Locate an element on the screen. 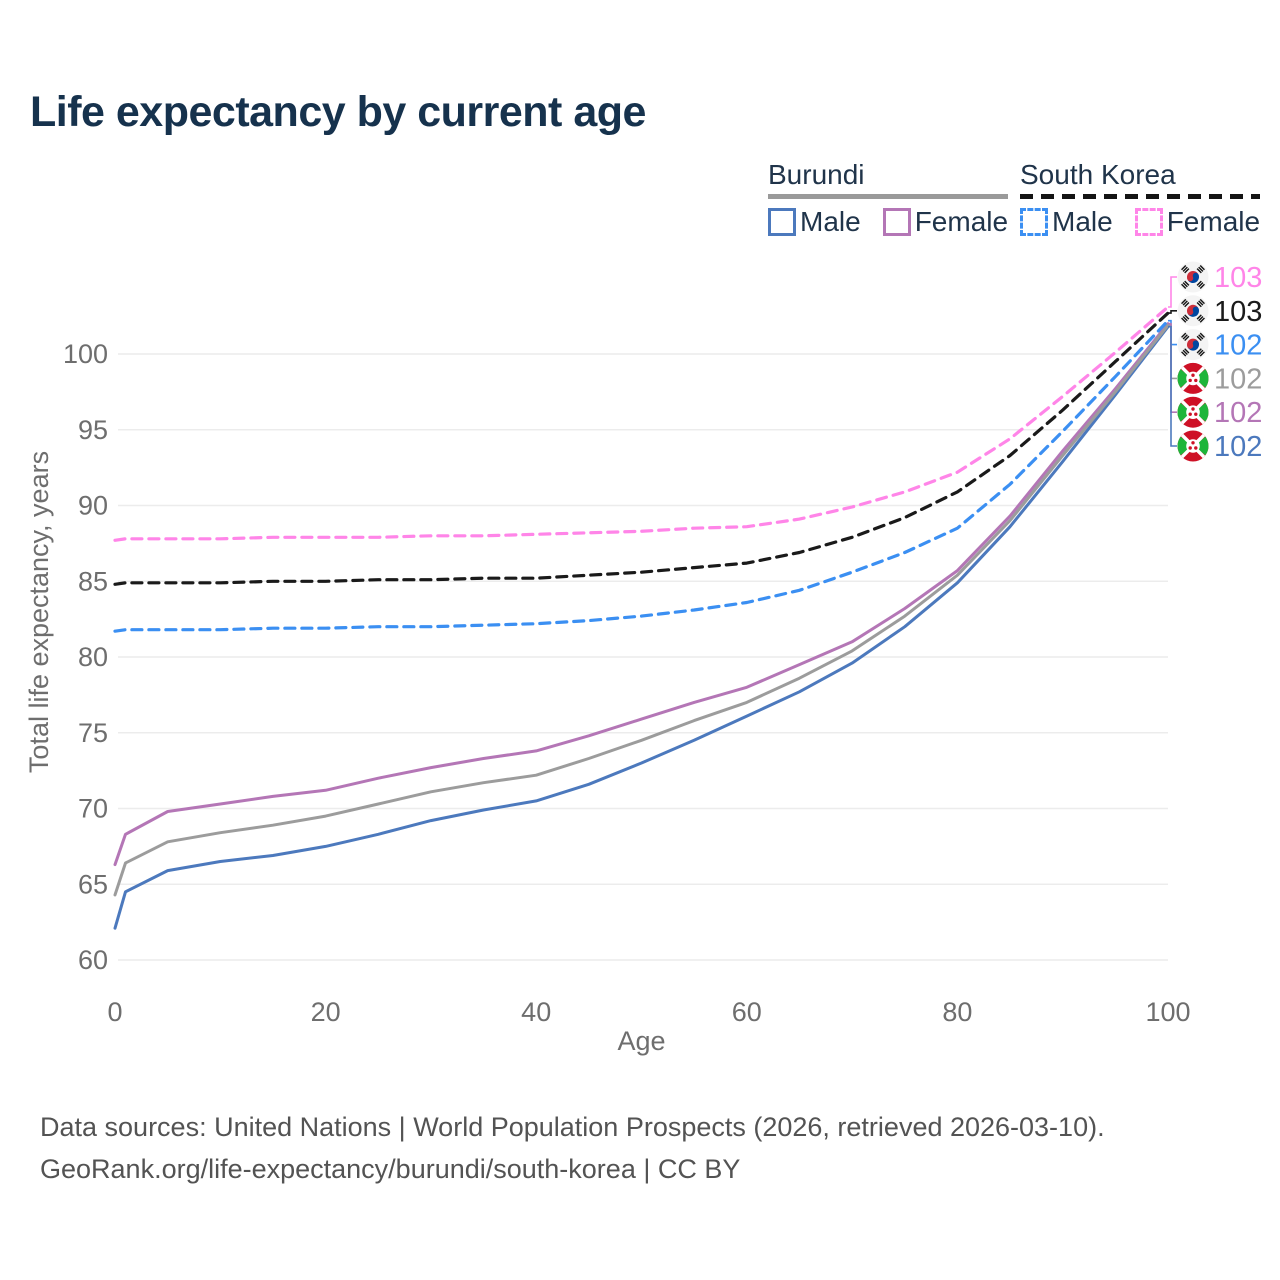 This screenshot has width=1280, height=1280. south-korea-male-swatch-icon is located at coordinates (1034, 221).